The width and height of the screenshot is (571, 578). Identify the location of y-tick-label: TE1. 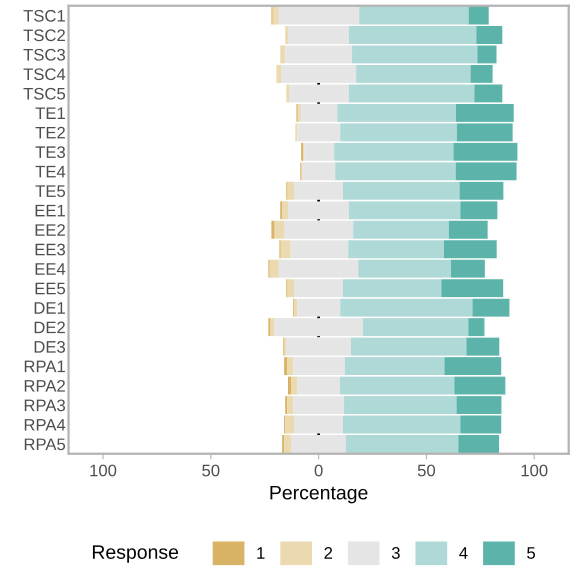
(50, 113).